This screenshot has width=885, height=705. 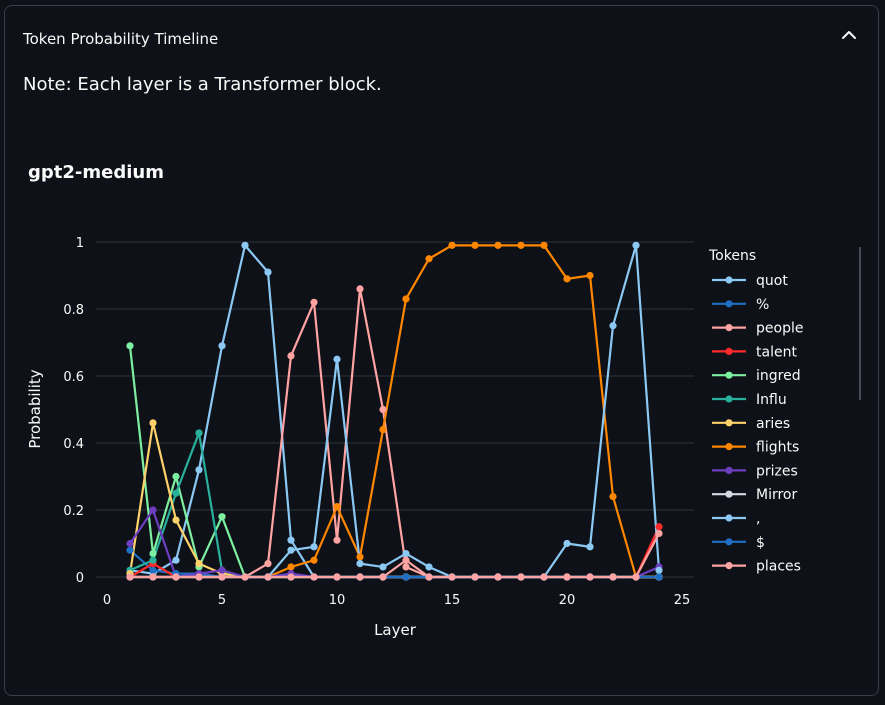 I want to click on legend-item-label: places, so click(x=778, y=567).